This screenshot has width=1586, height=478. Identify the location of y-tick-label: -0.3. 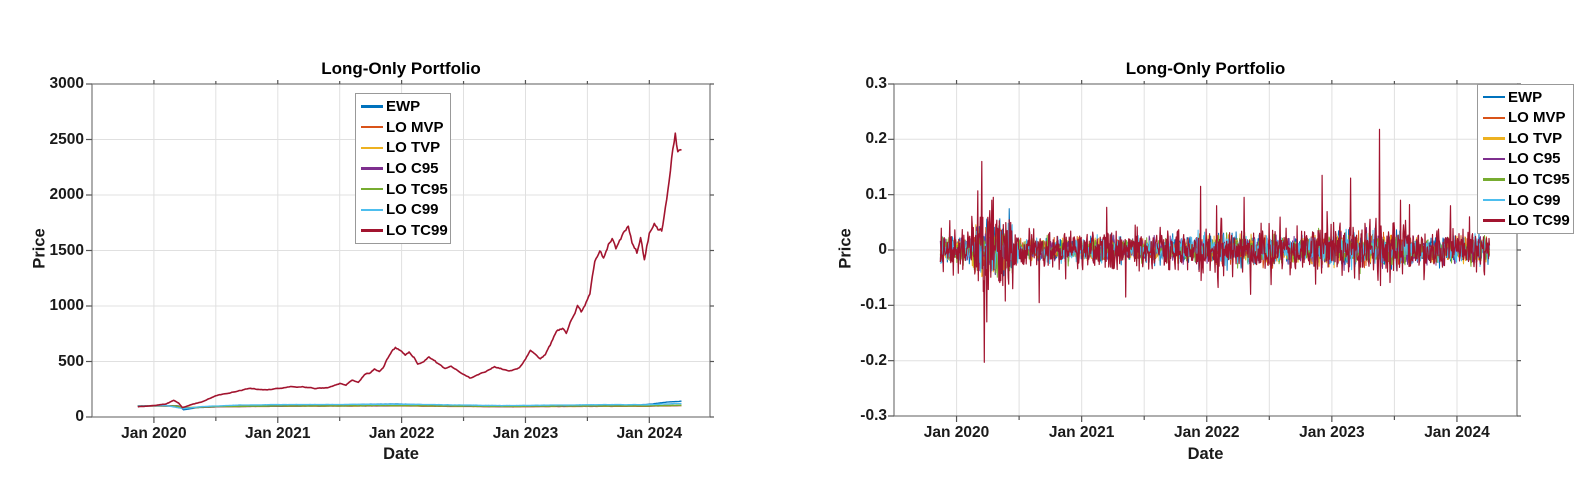
(873, 415).